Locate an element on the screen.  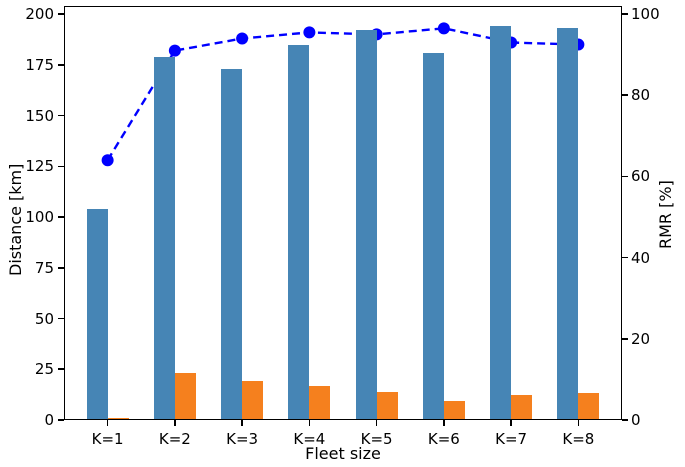
x-axis-tick-label: K=4 is located at coordinates (309, 439).